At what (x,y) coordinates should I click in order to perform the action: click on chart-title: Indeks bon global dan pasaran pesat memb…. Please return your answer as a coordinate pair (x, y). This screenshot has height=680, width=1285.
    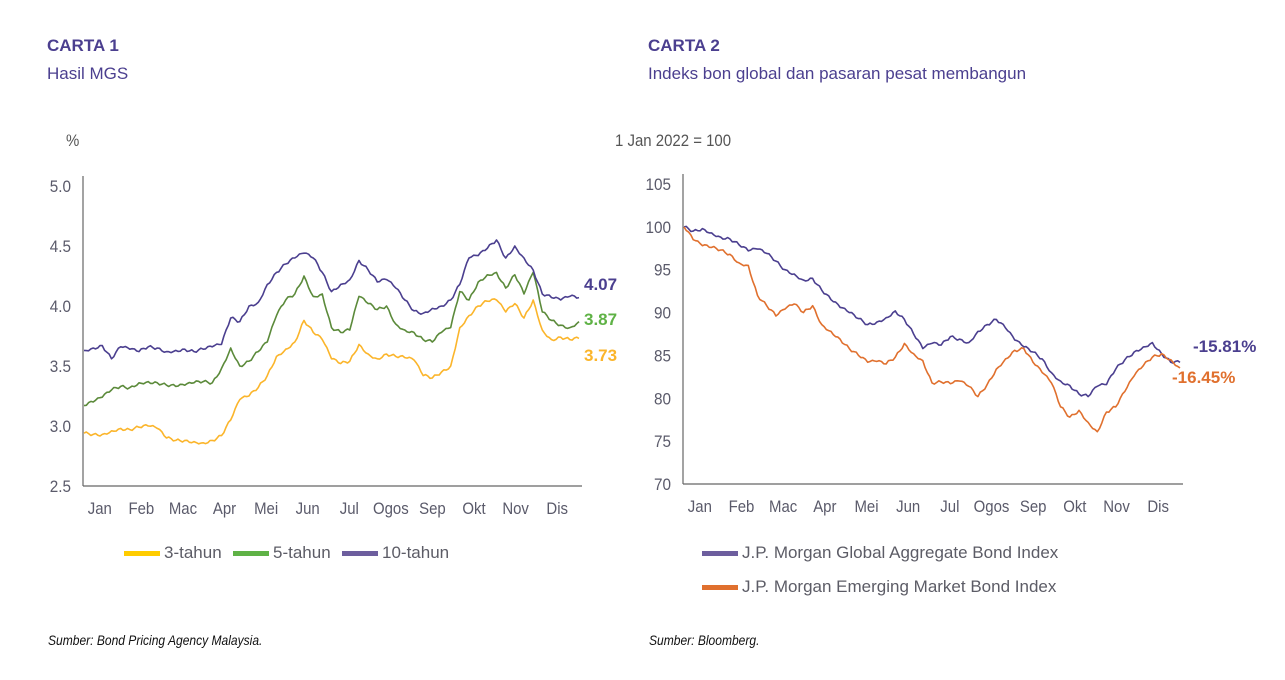
    Looking at the image, I should click on (837, 73).